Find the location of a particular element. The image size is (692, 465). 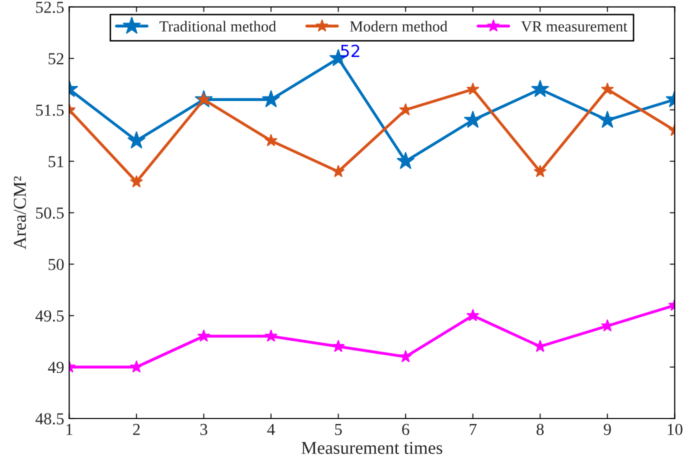

annotation: 52 is located at coordinates (350, 51).